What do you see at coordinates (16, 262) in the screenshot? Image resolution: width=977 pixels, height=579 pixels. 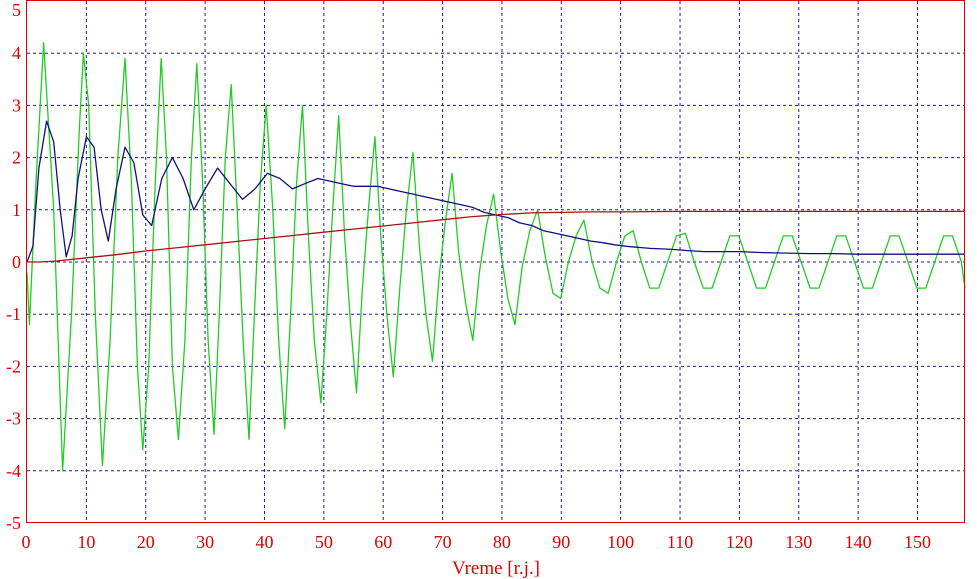 I see `y-tick-label: 0` at bounding box center [16, 262].